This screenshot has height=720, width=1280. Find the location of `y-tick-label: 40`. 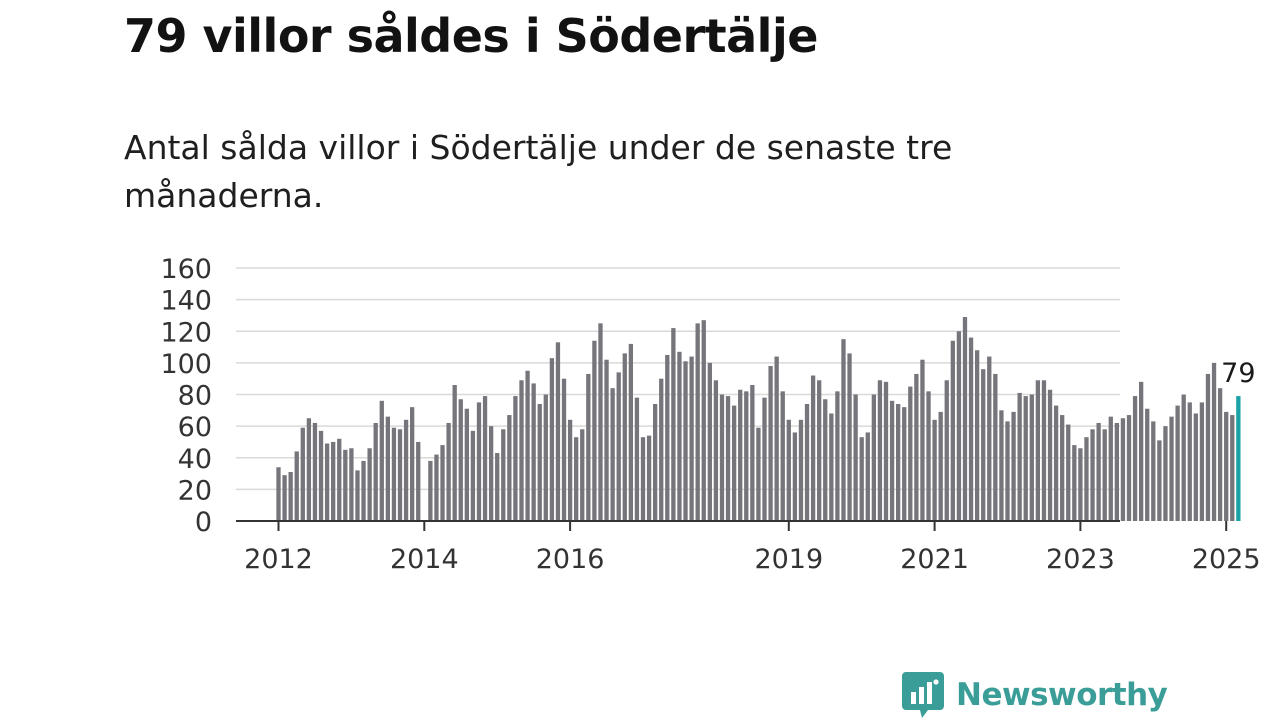

y-tick-label: 40 is located at coordinates (195, 459).